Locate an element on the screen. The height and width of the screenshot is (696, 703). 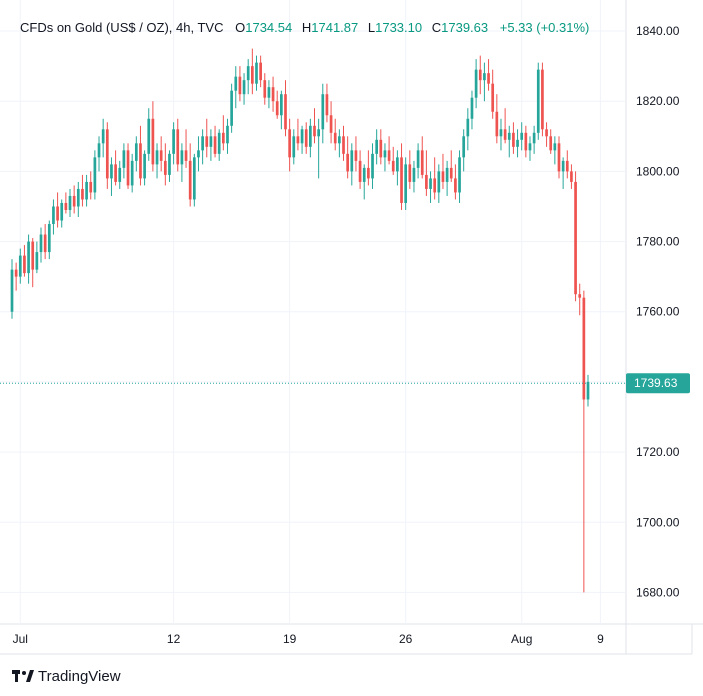
time-axis: Jul 12 19 26 Aug 9 is located at coordinates (308, 639).